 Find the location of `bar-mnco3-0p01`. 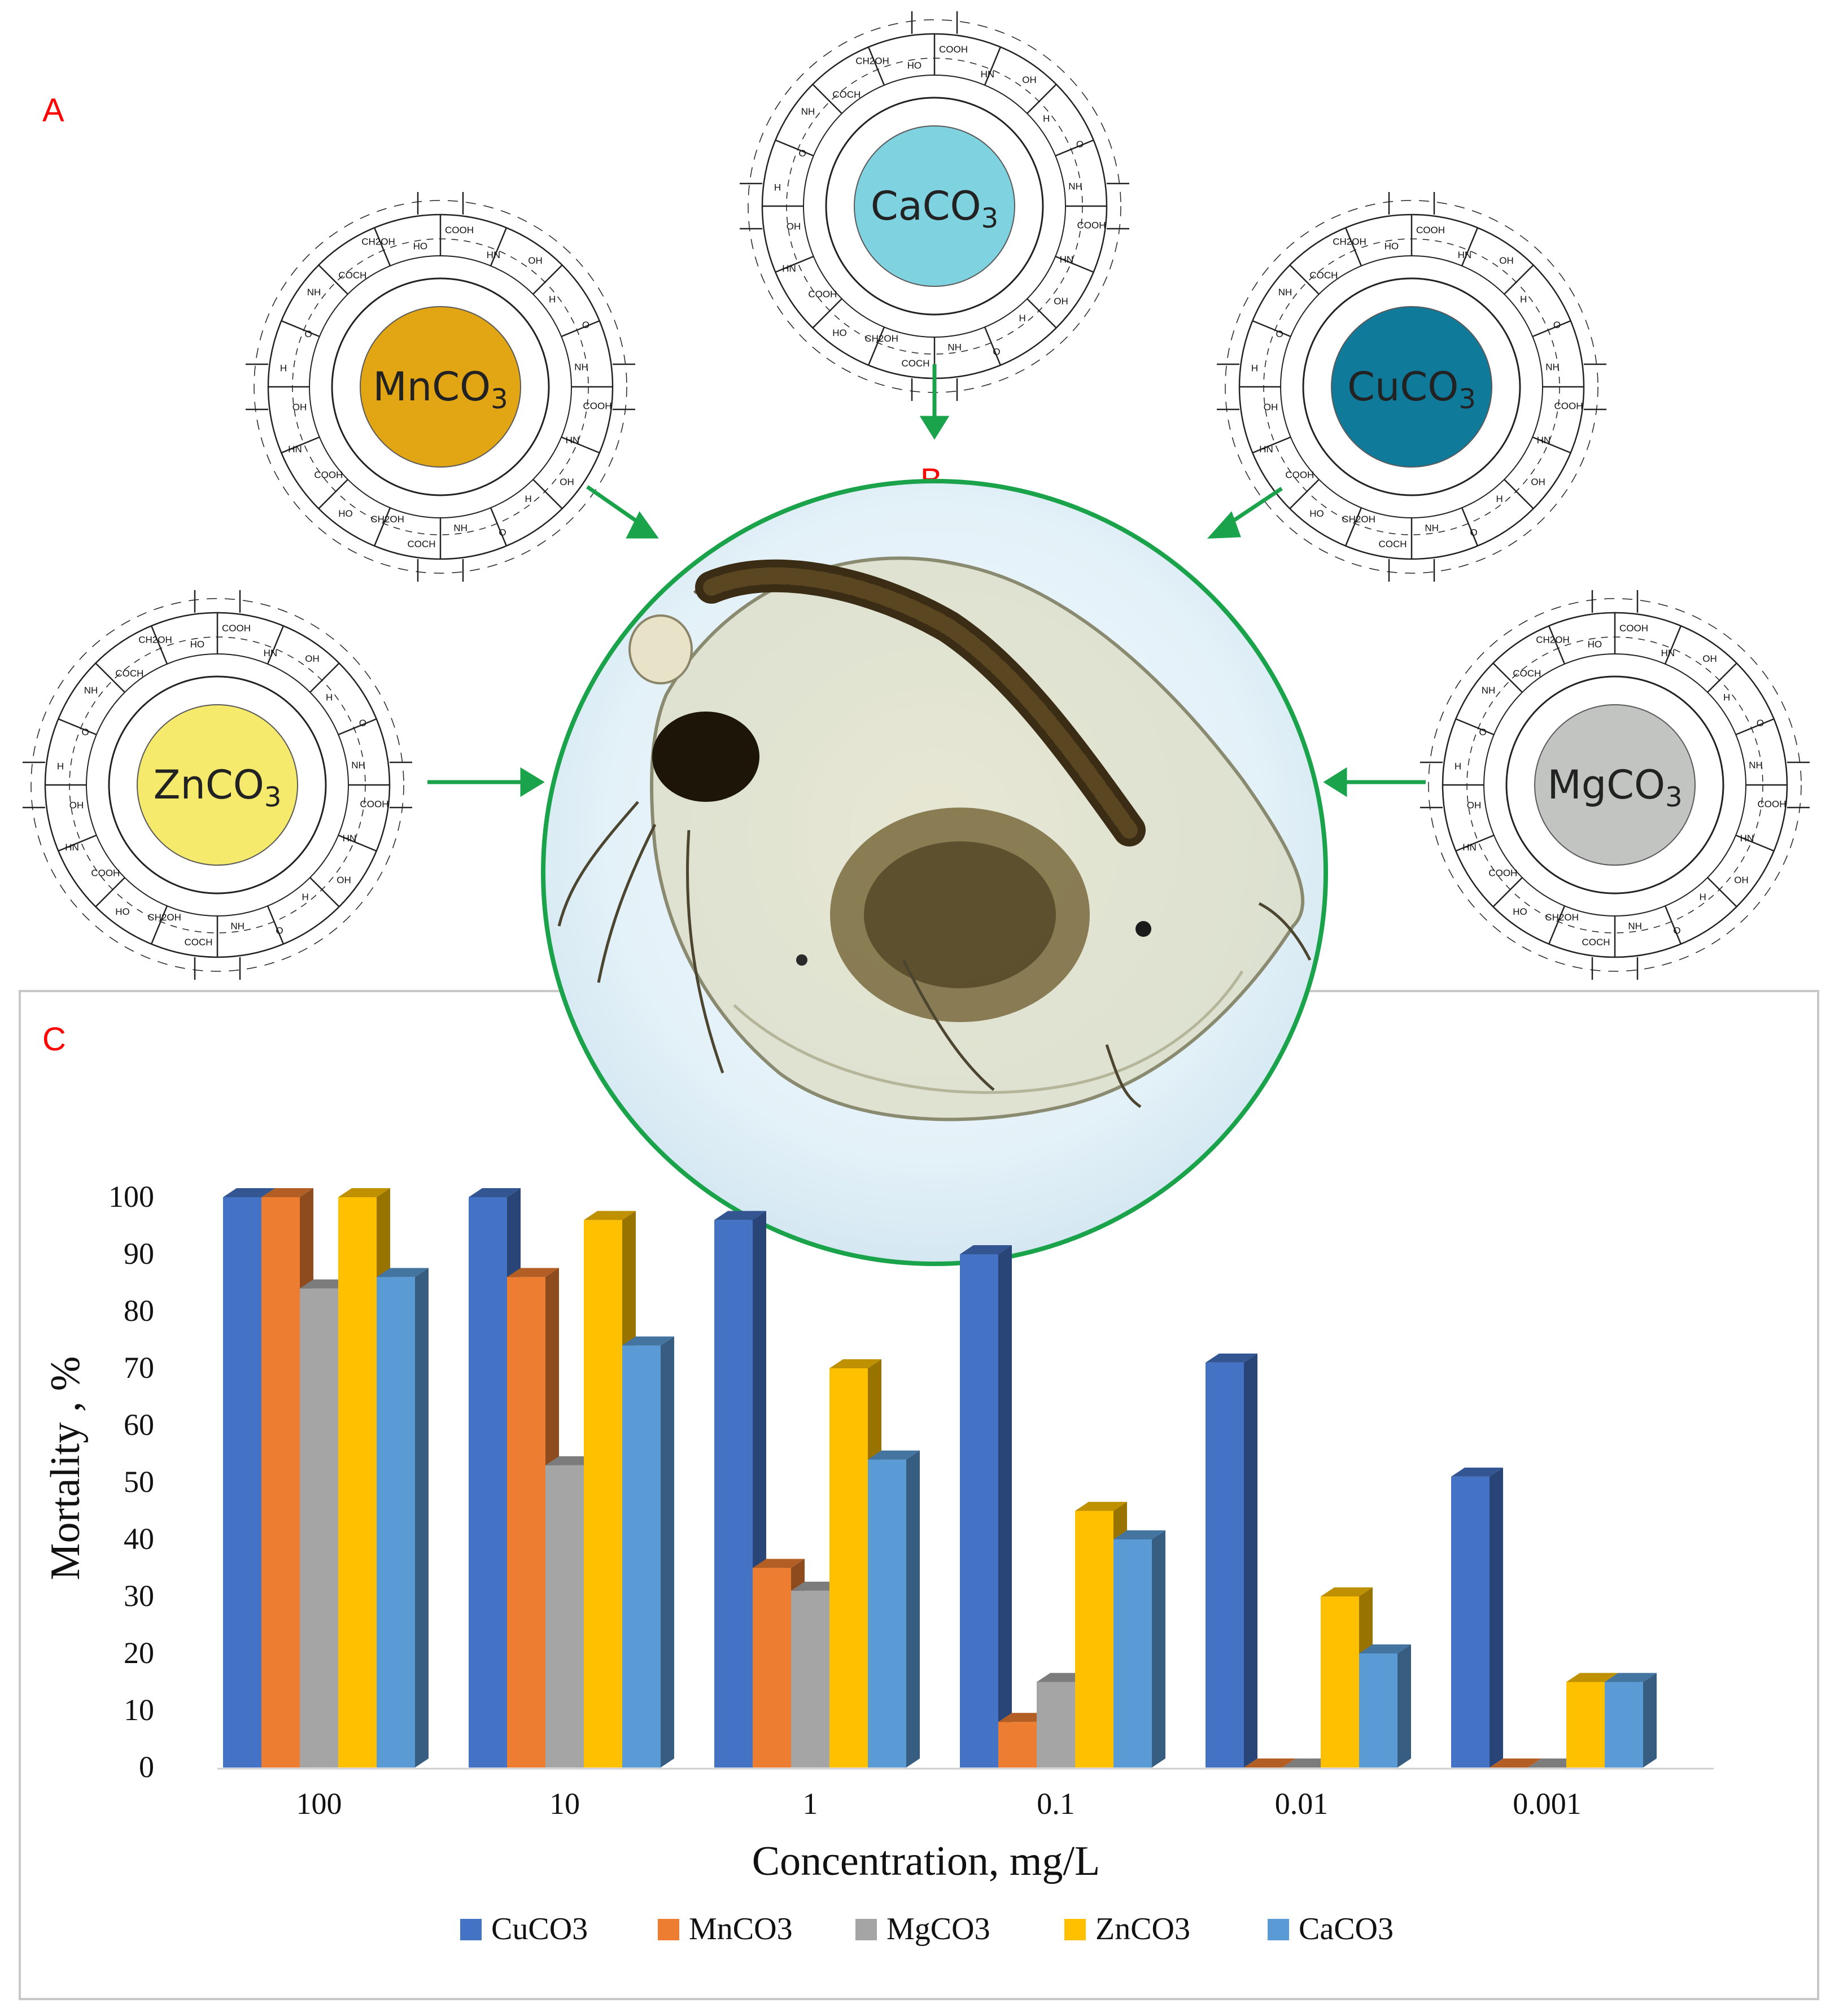

bar-mnco3-0p01 is located at coordinates (1270, 1763).